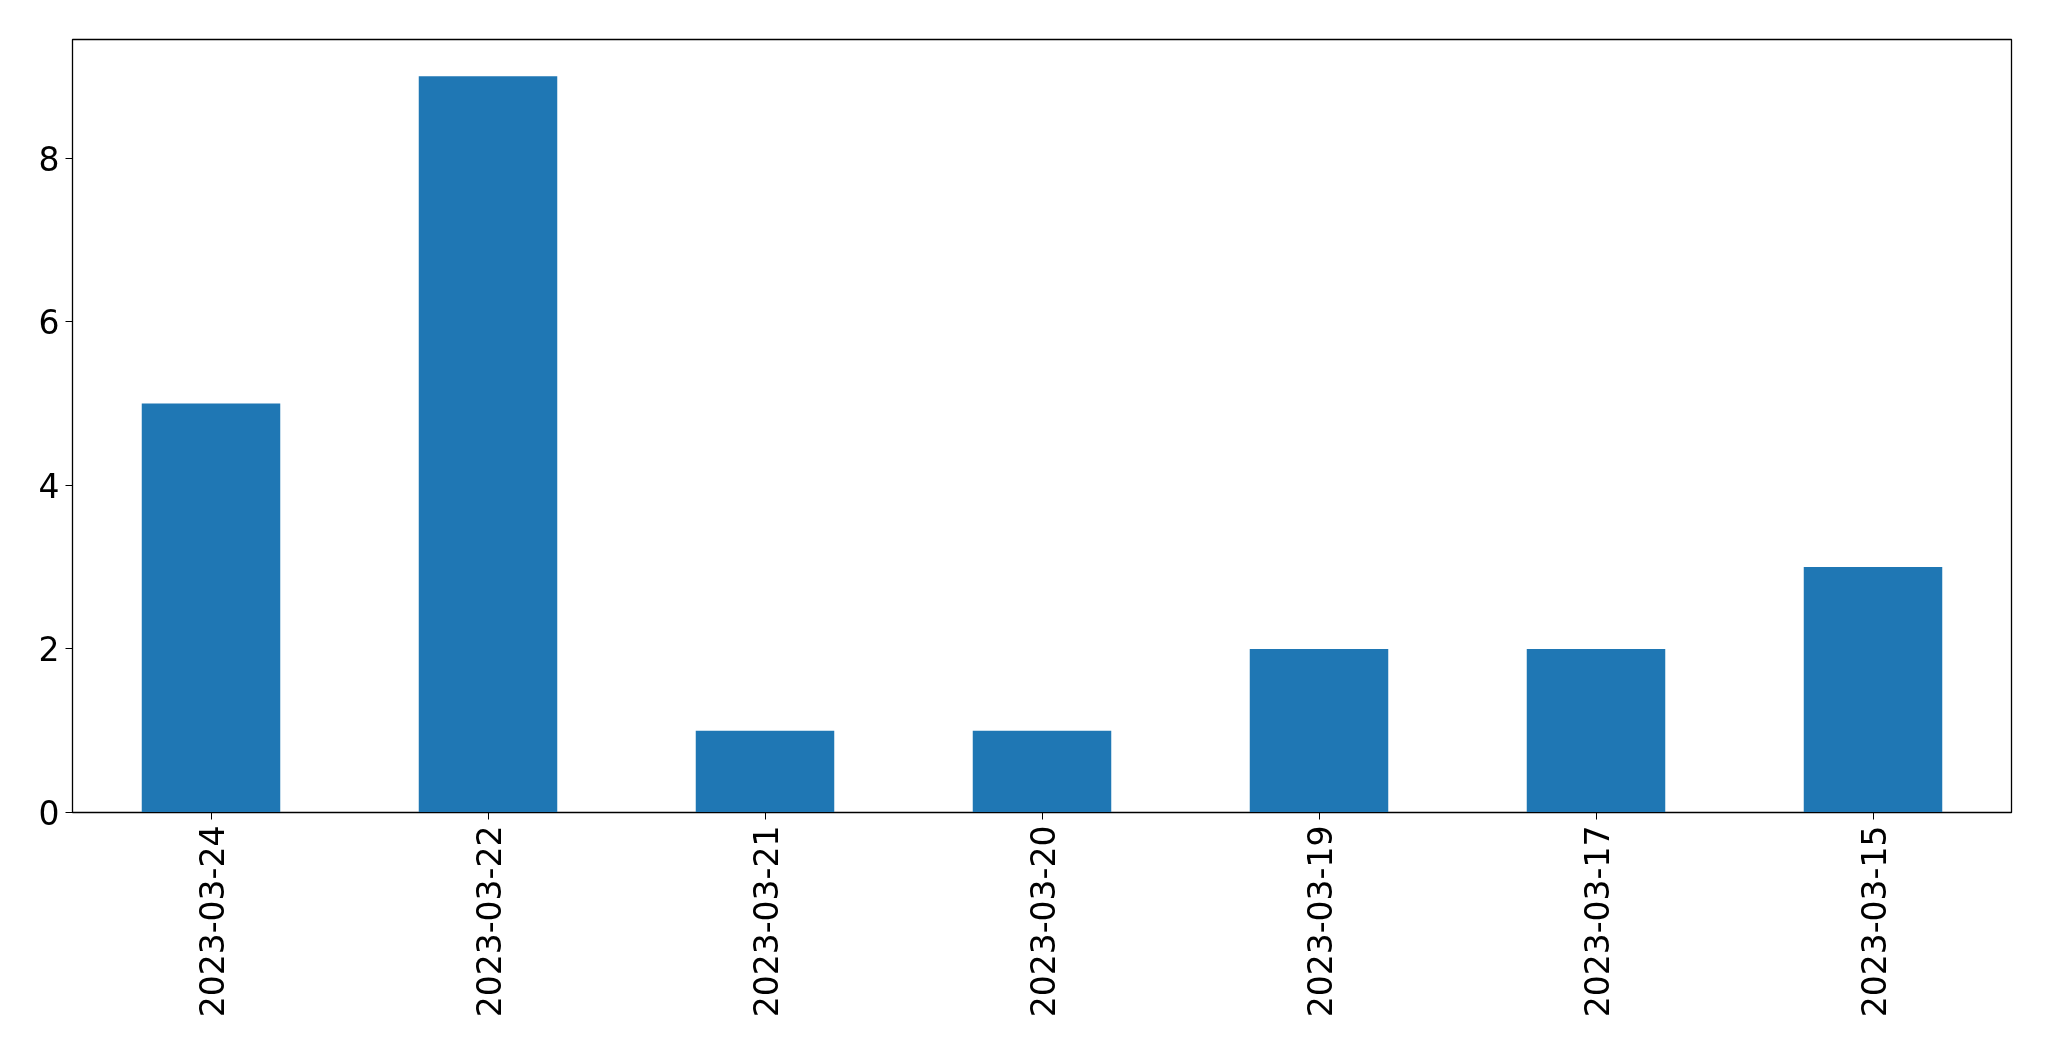 The image size is (2049, 1061). What do you see at coordinates (489, 921) in the screenshot?
I see `x-tick-label: 2023-03-22` at bounding box center [489, 921].